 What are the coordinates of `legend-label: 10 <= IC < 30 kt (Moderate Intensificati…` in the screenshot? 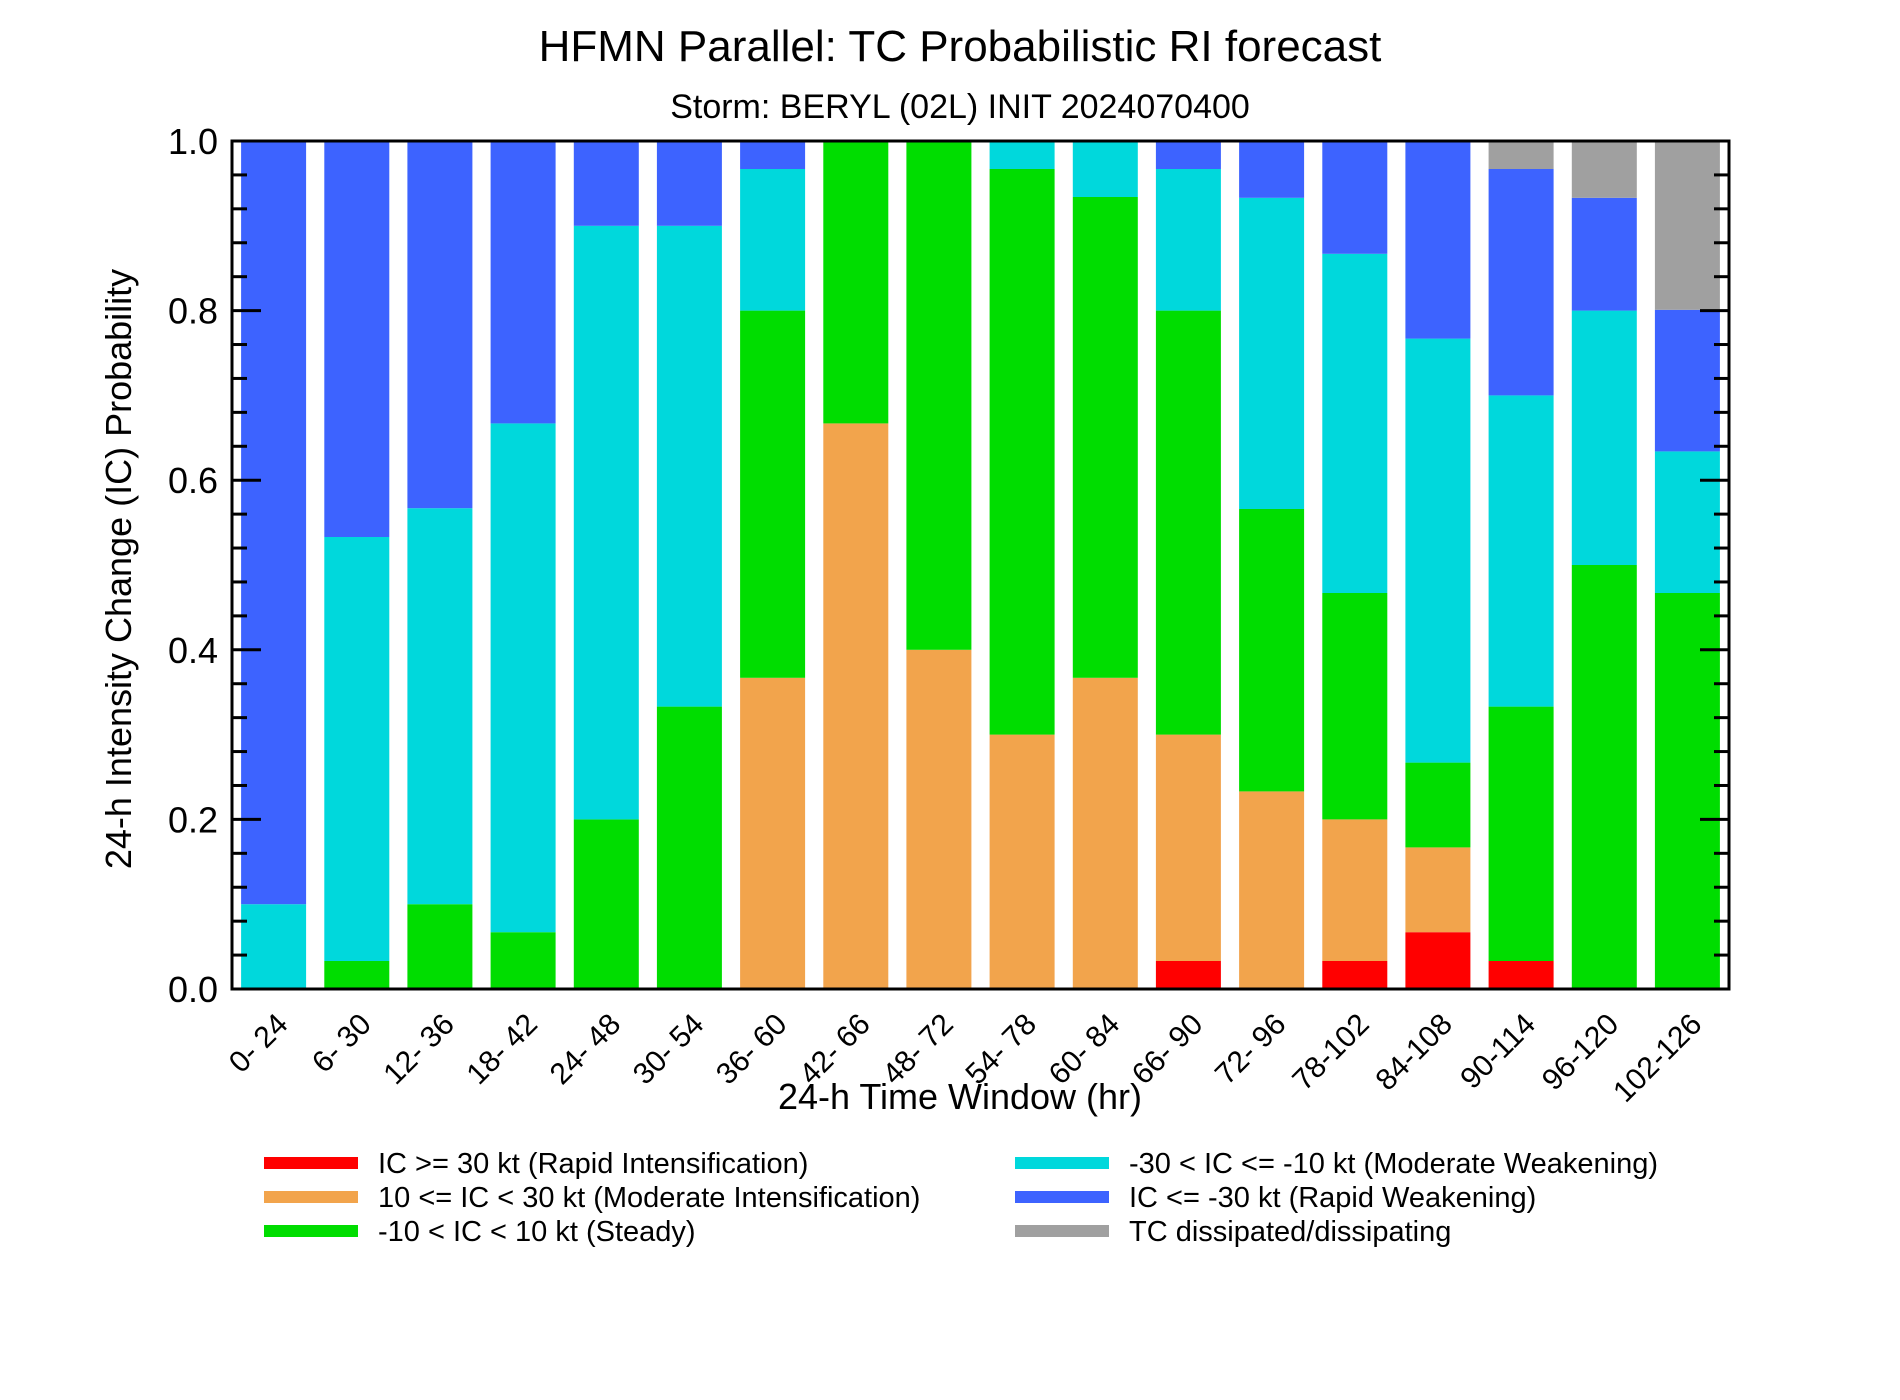 It's located at (649, 1198).